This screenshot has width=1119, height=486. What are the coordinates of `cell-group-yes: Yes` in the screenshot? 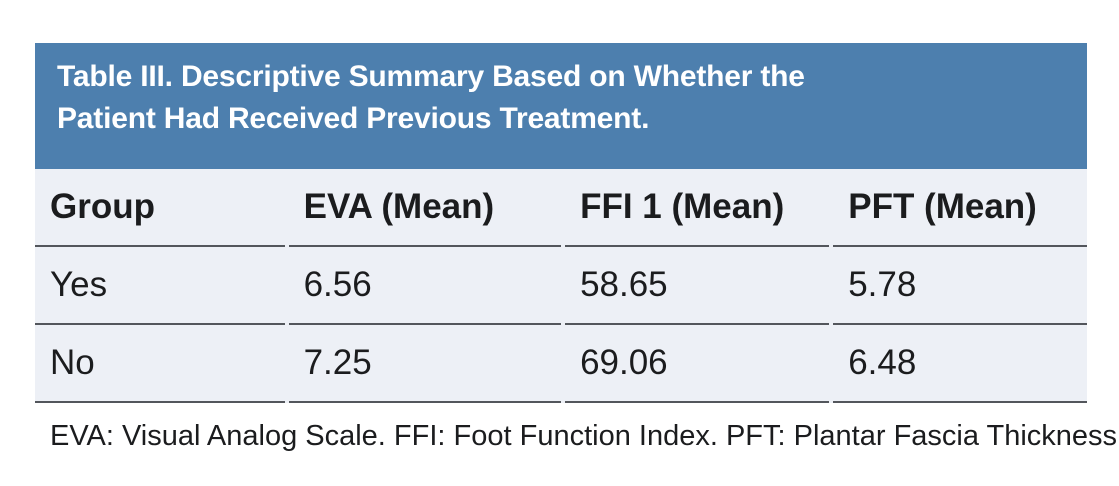 It's located at (160, 286).